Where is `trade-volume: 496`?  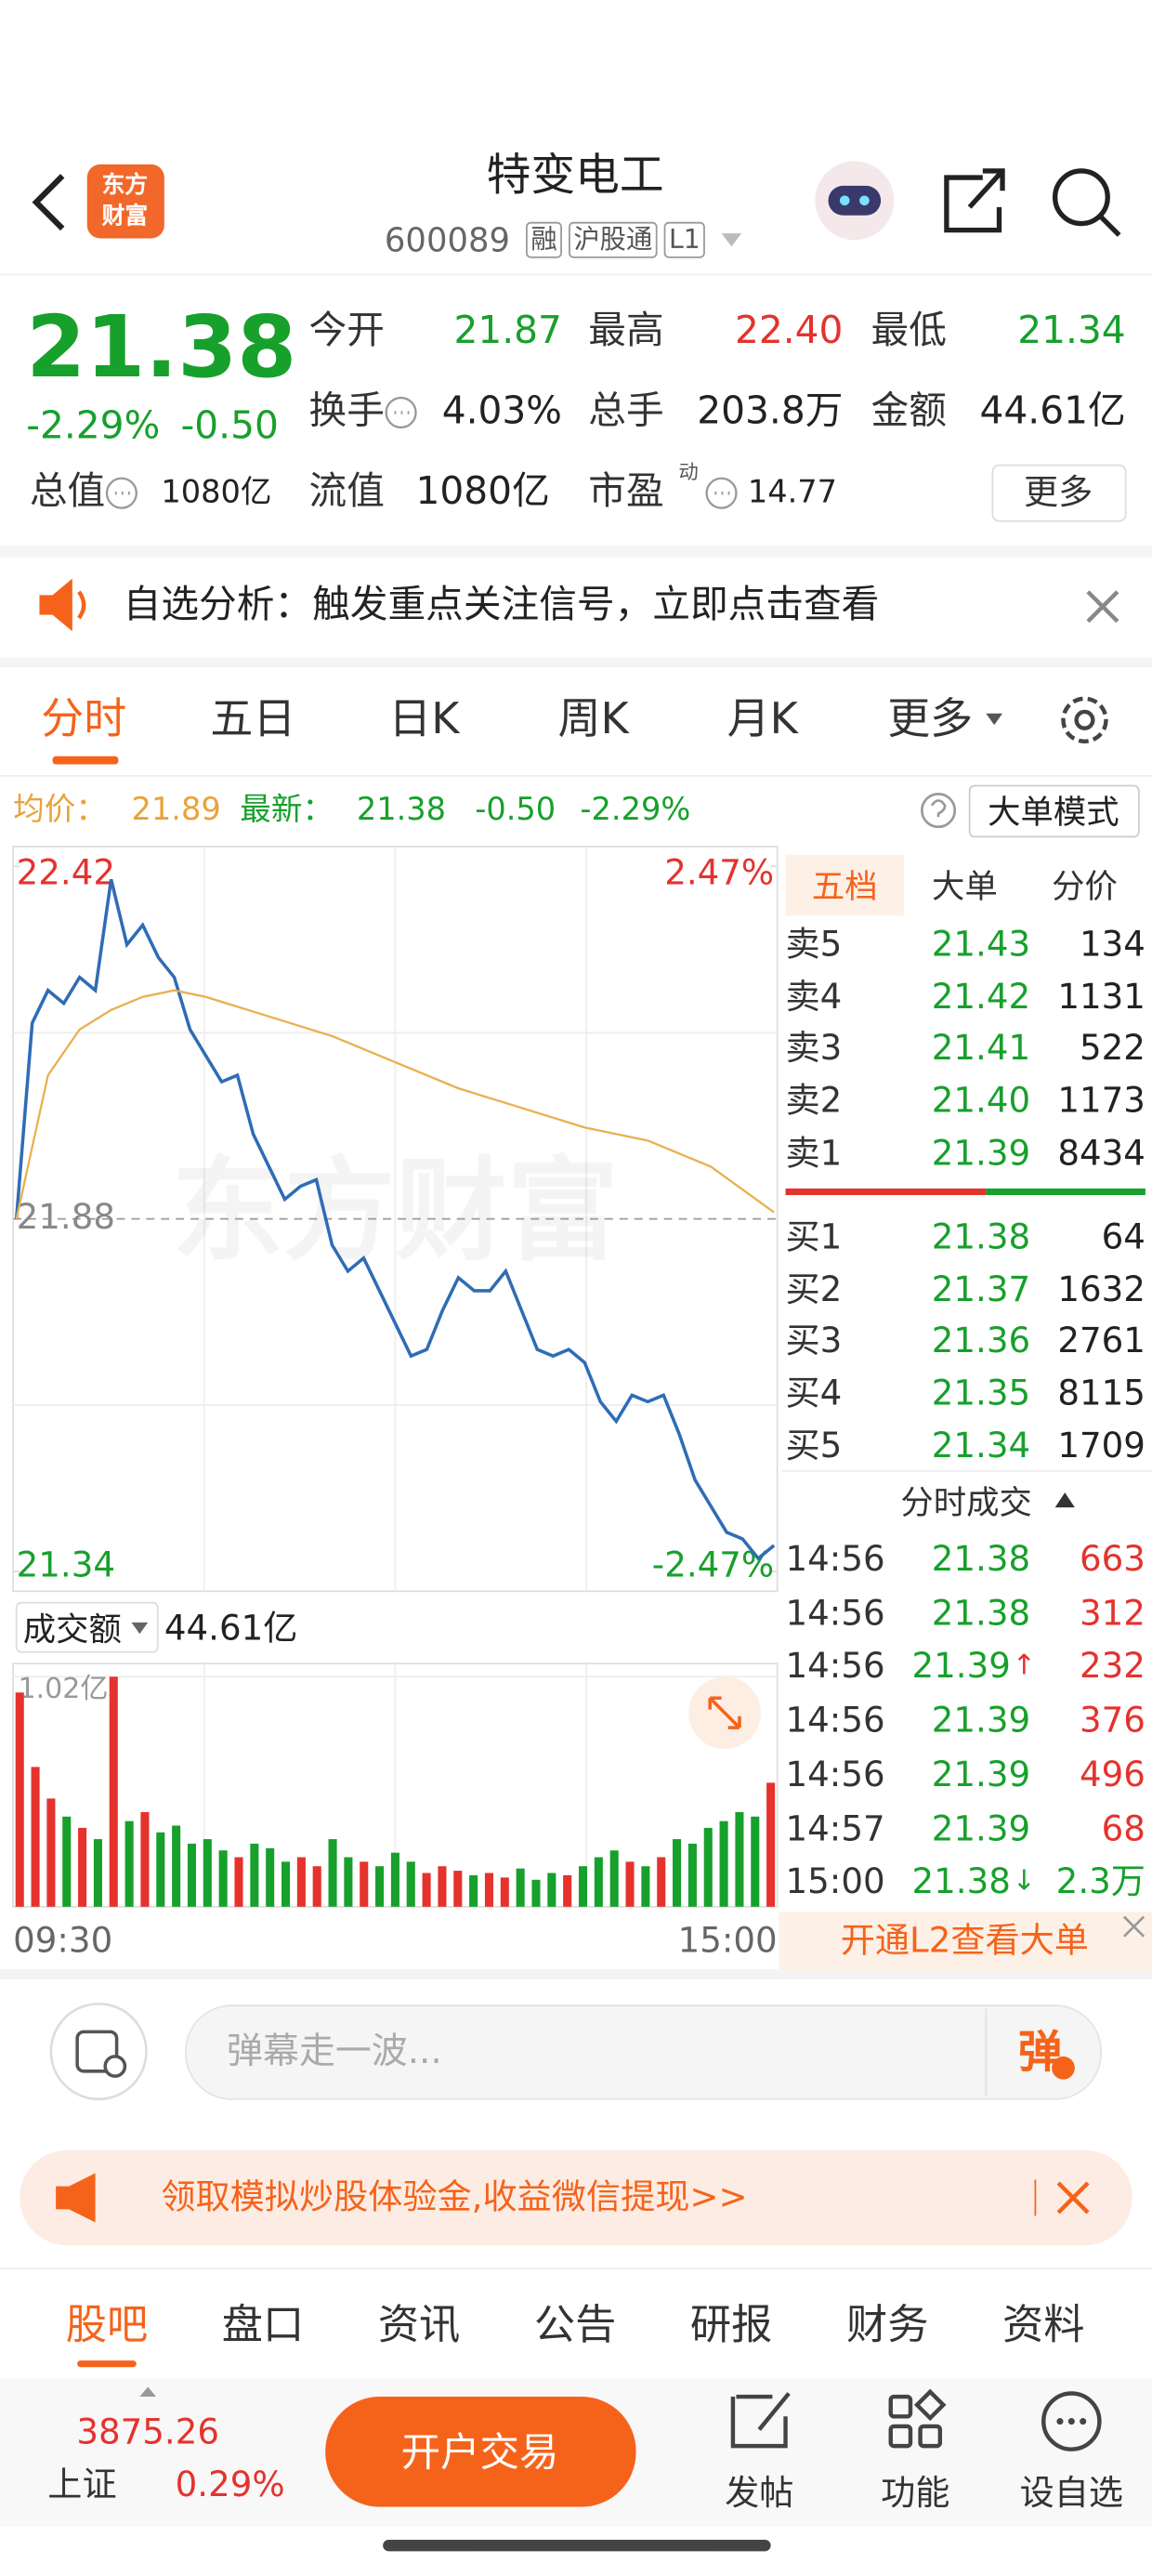
trade-volume: 496 is located at coordinates (1112, 1774).